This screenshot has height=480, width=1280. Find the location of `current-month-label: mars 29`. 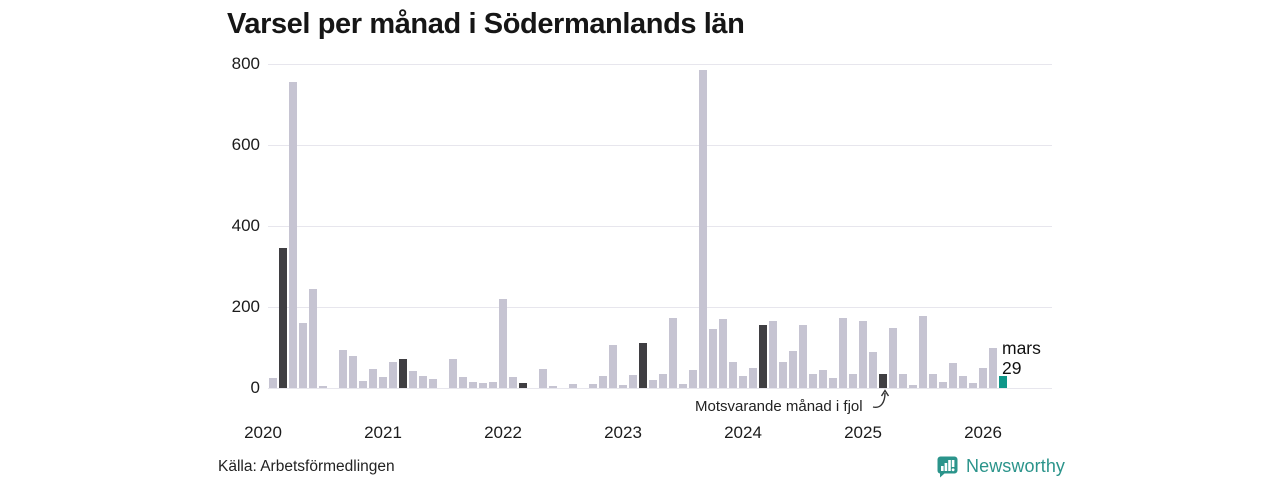

current-month-label: mars 29 is located at coordinates (1021, 358).